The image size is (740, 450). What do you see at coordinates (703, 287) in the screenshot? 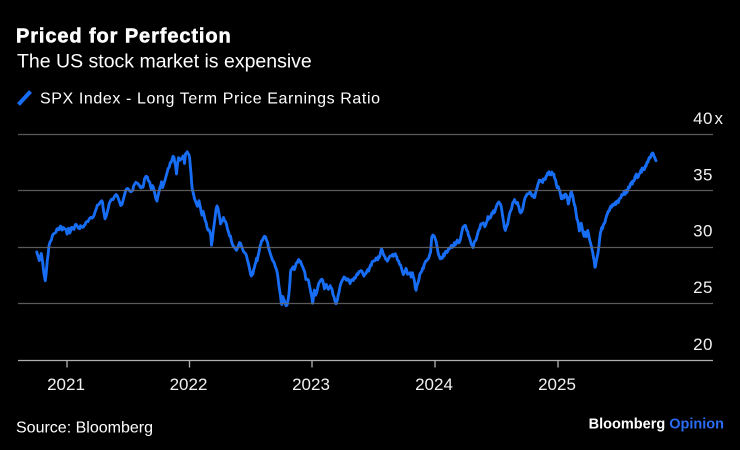
I see `svg-text: 25` at bounding box center [703, 287].